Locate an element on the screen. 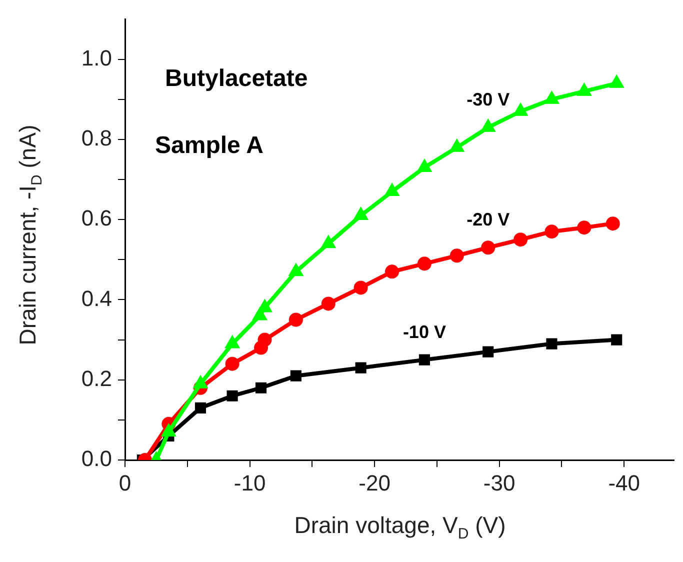  x-tick-label: -30 is located at coordinates (499, 483).